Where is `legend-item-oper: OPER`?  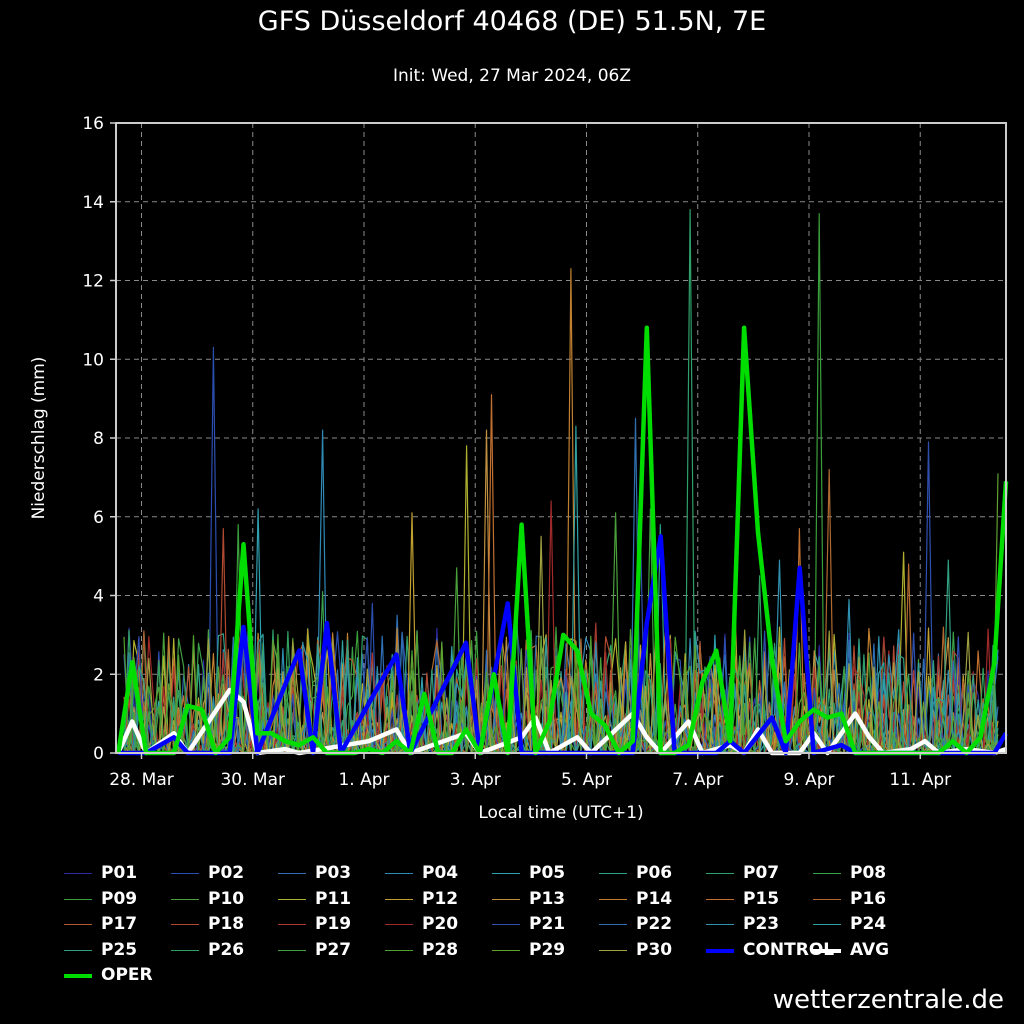 legend-item-oper: OPER is located at coordinates (117, 976).